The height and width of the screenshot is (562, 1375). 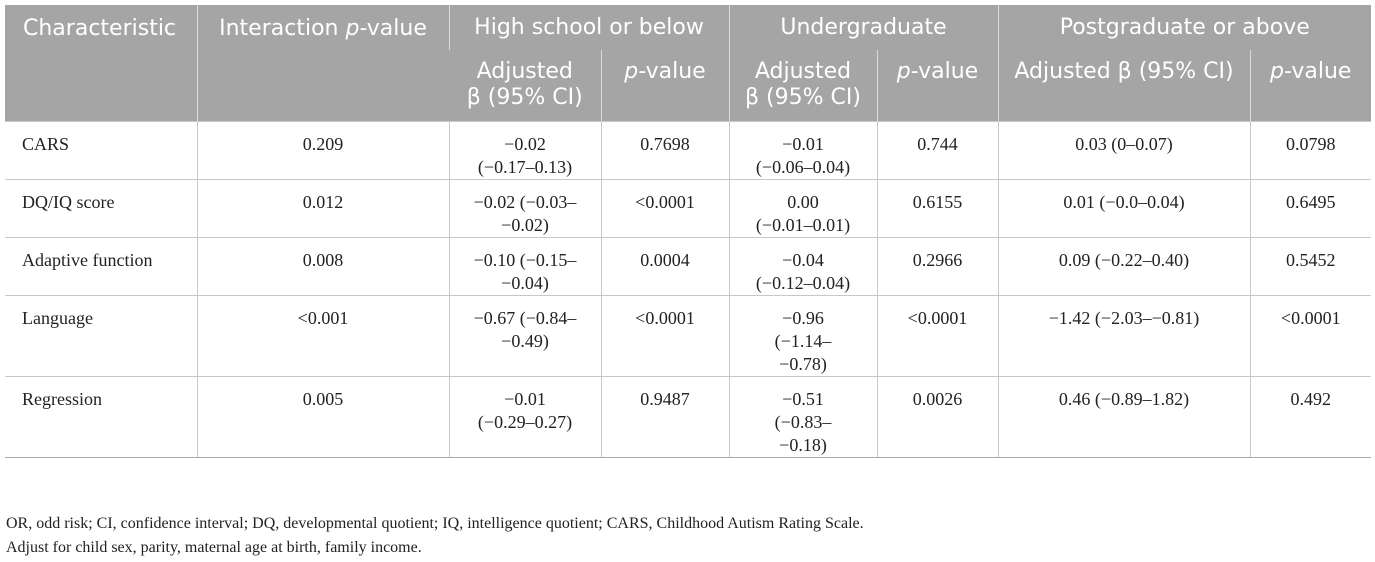 What do you see at coordinates (1310, 208) in the screenshot?
I see `pg-pvalue-cell: 0.6495` at bounding box center [1310, 208].